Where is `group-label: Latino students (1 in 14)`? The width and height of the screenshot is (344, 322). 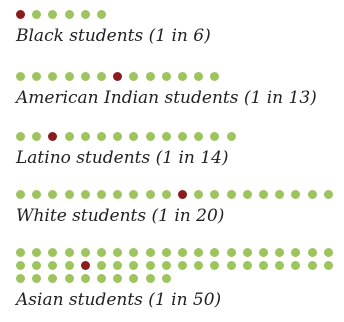
group-label: Latino students (1 in 14) is located at coordinates (122, 158).